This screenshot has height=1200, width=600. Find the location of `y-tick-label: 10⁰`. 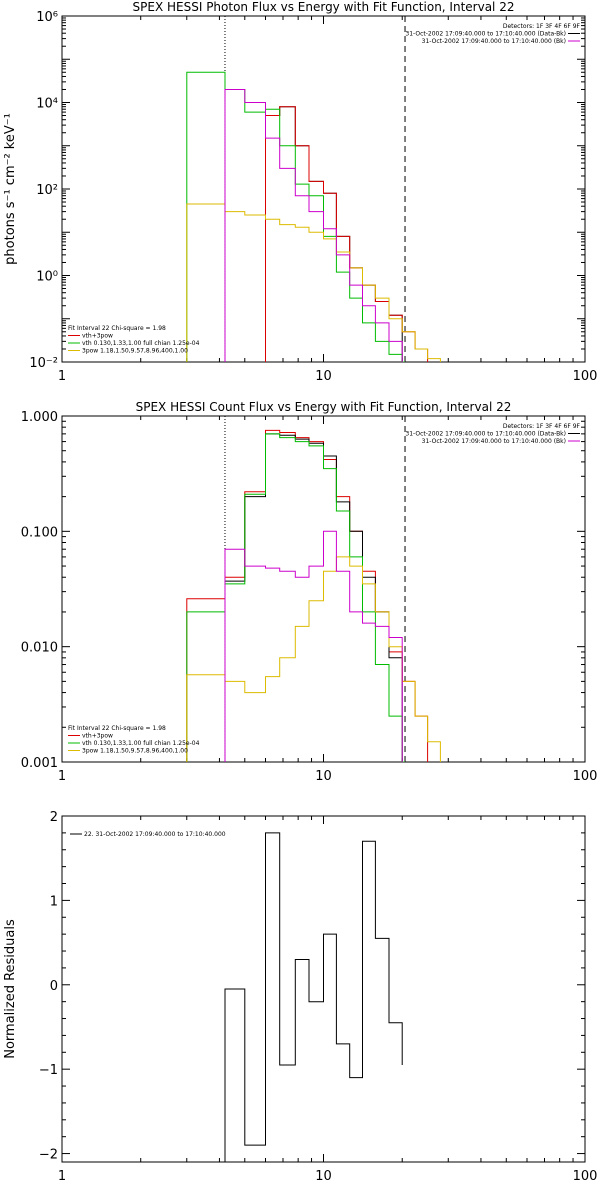

y-tick-label: 10⁰ is located at coordinates (47, 277).